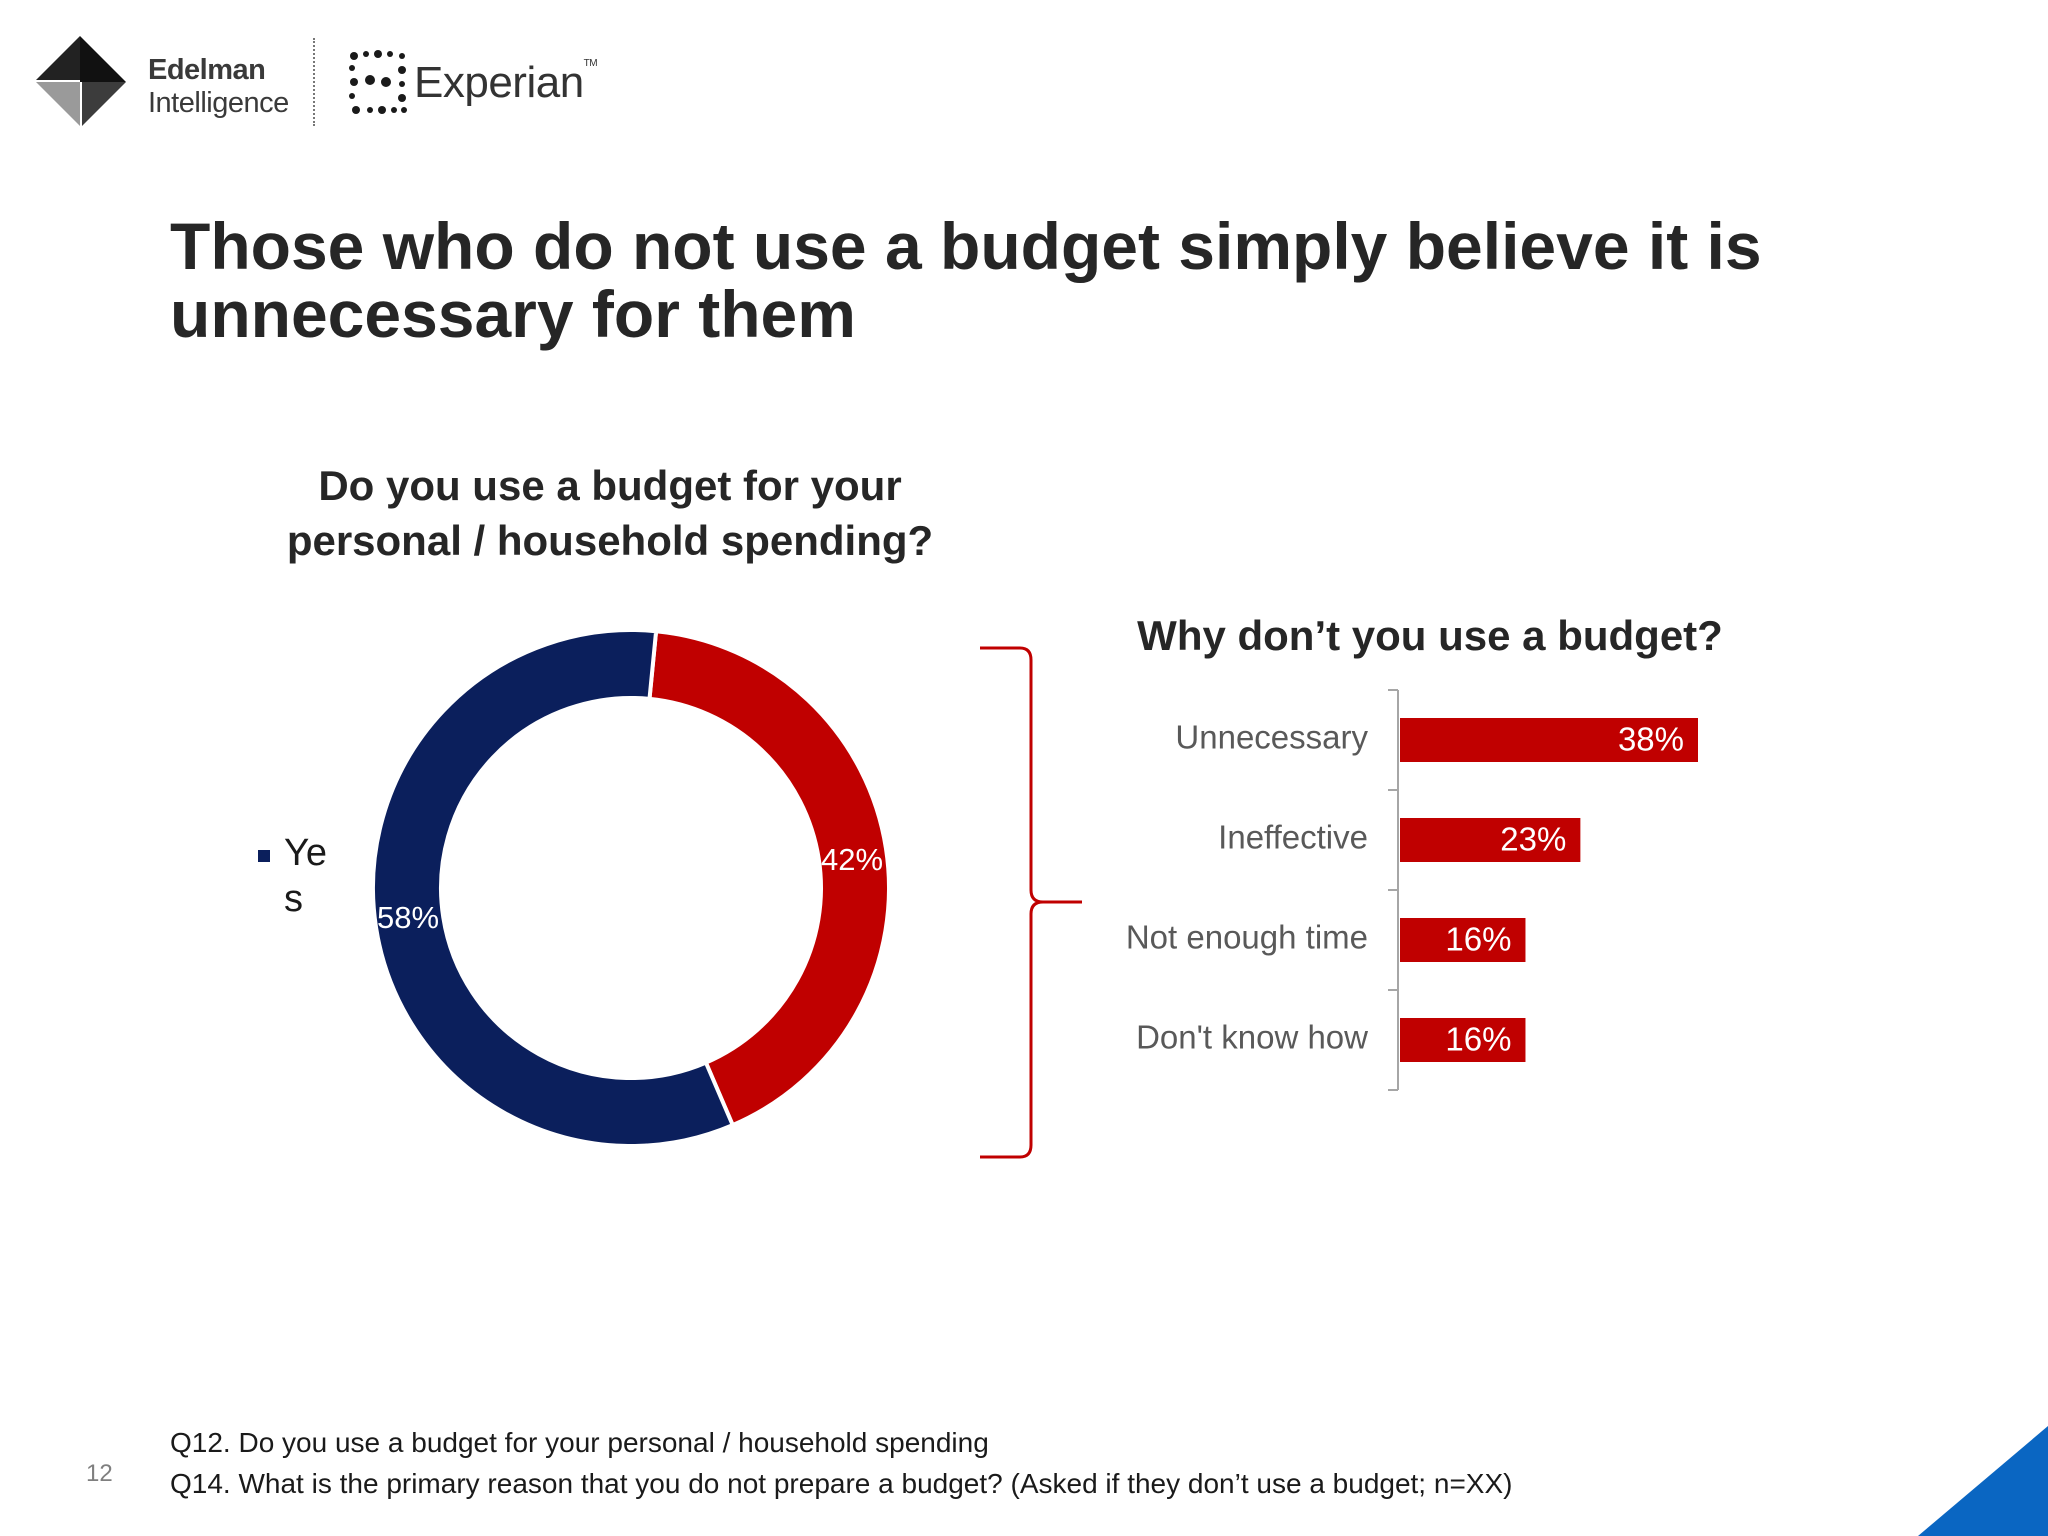 The height and width of the screenshot is (1536, 2048). I want to click on bar-category-label: Don't know how, so click(1252, 1037).